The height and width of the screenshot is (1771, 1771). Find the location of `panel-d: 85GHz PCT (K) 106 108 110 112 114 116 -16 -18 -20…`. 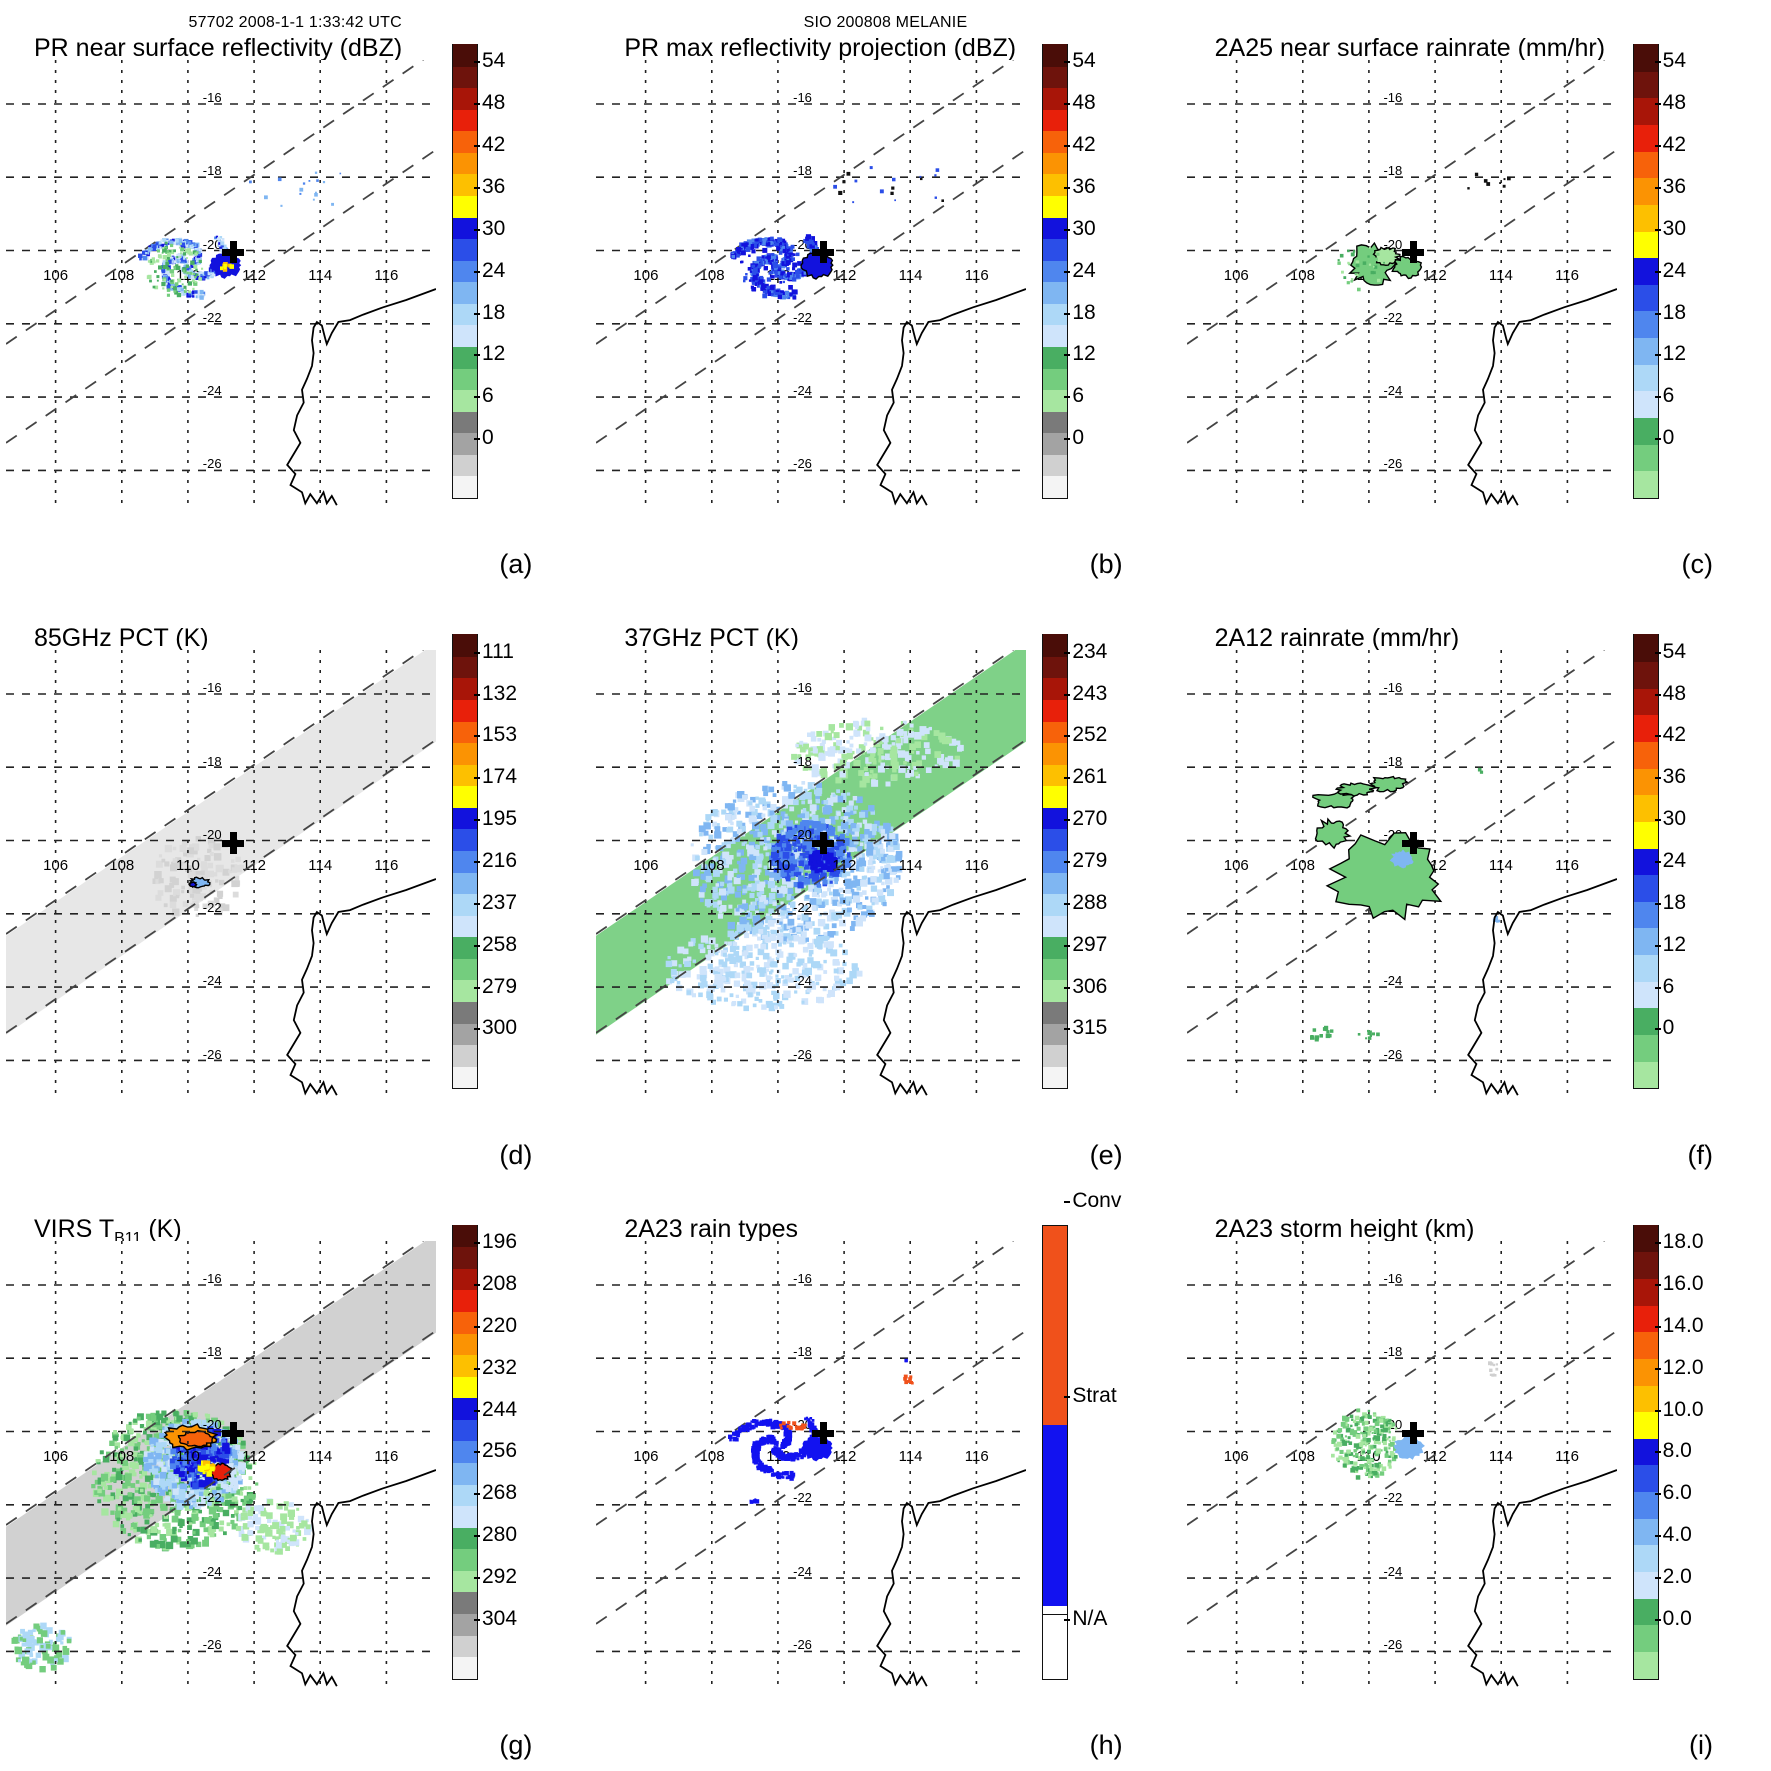

panel-d: 85GHz PCT (K) 106 108 110 112 114 116 -16 -18 -20… is located at coordinates (295, 885).